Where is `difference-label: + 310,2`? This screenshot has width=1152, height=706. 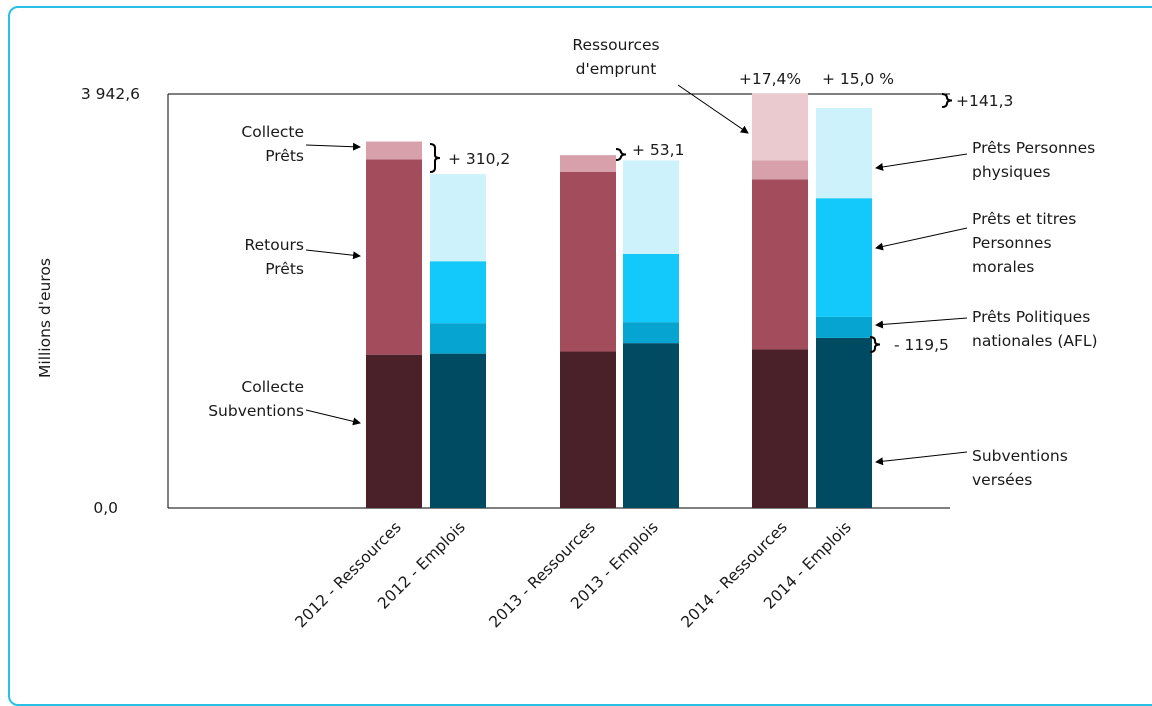
difference-label: + 310,2 is located at coordinates (479, 159).